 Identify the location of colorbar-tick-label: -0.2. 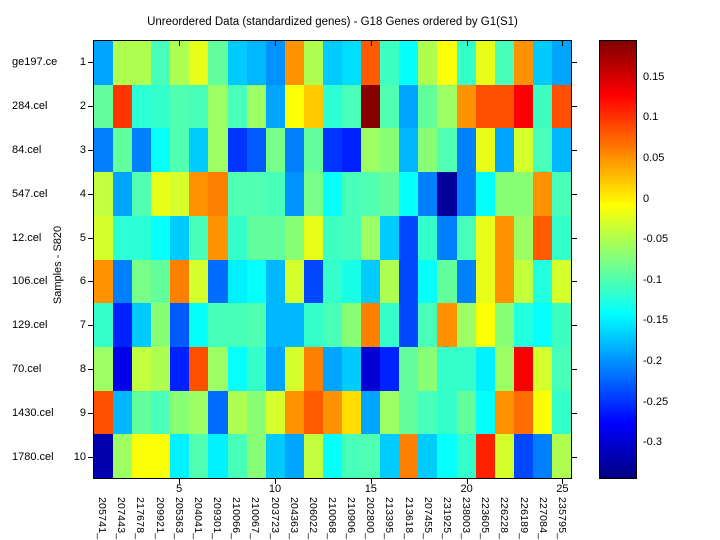
(652, 361).